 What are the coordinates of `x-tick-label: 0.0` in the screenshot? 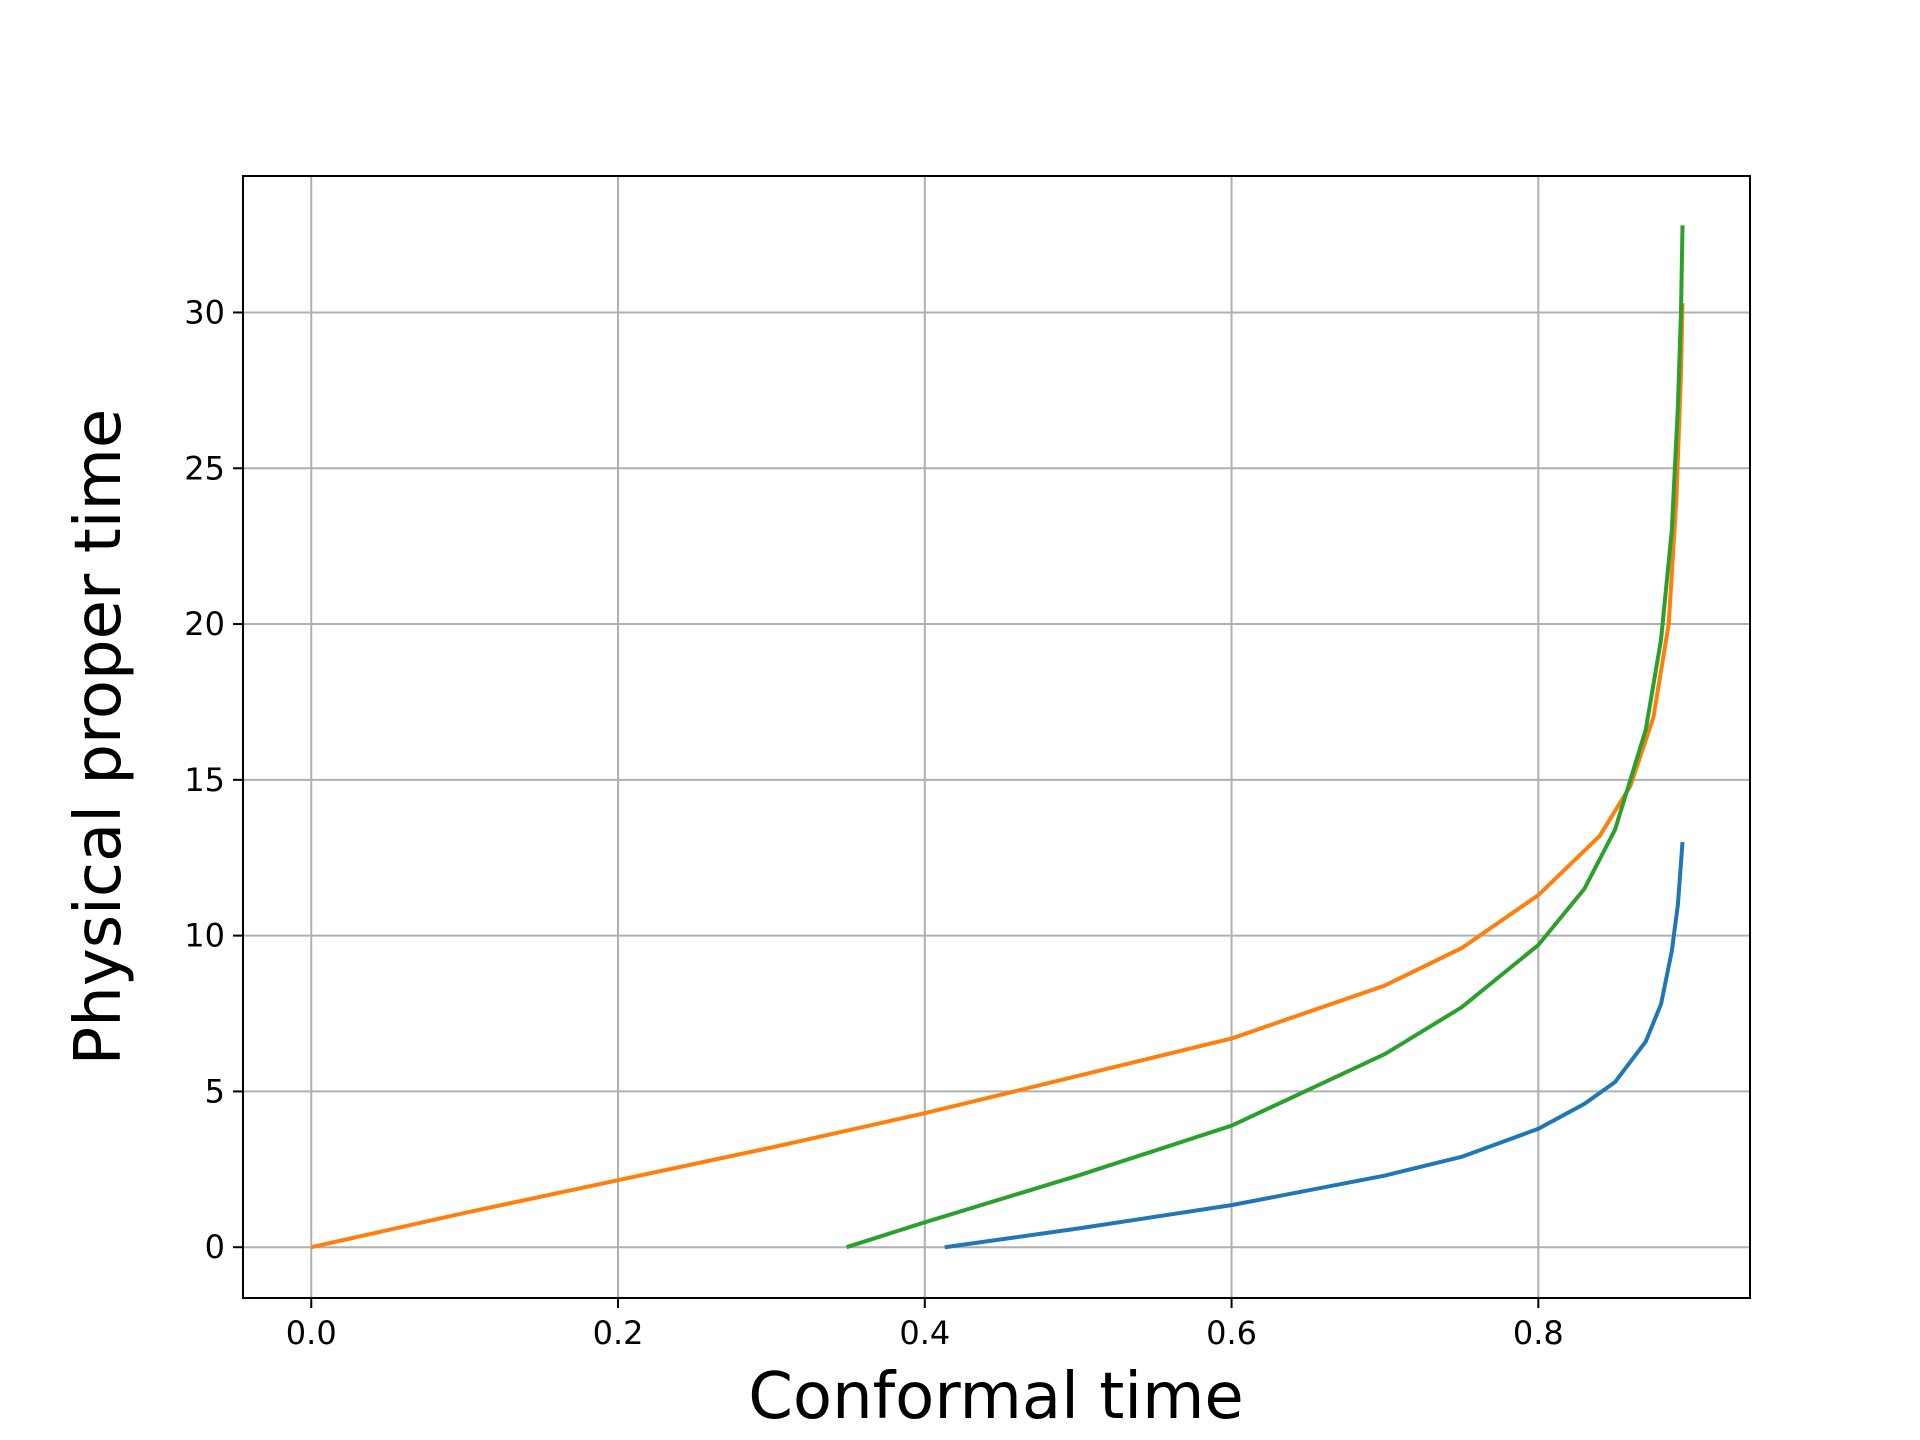 It's located at (311, 1333).